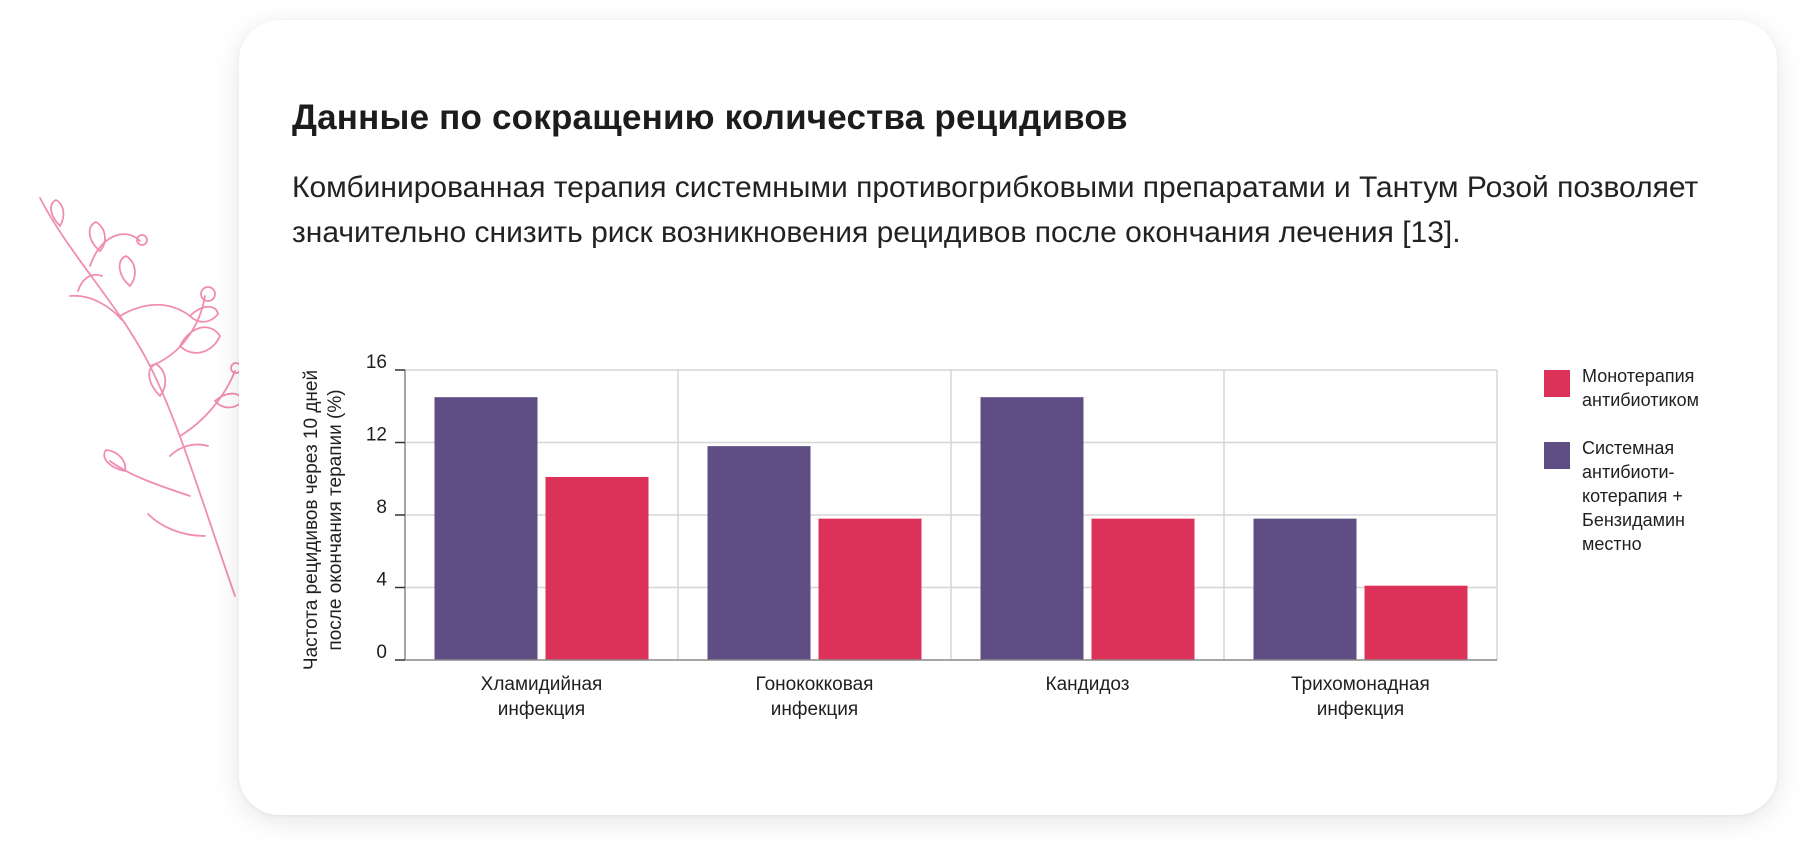 The image size is (1814, 868). What do you see at coordinates (311, 520) in the screenshot?
I see `y-axis-title-0: Частота рецидивов через 10 дней` at bounding box center [311, 520].